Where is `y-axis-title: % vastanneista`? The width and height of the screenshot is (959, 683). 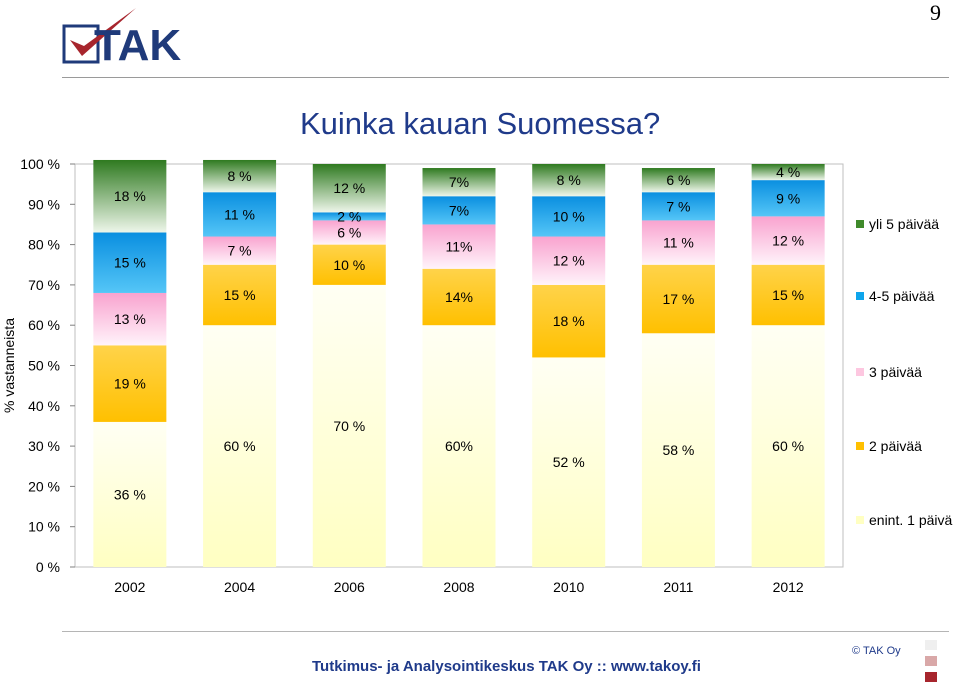
y-axis-title: % vastanneista is located at coordinates (9, 365).